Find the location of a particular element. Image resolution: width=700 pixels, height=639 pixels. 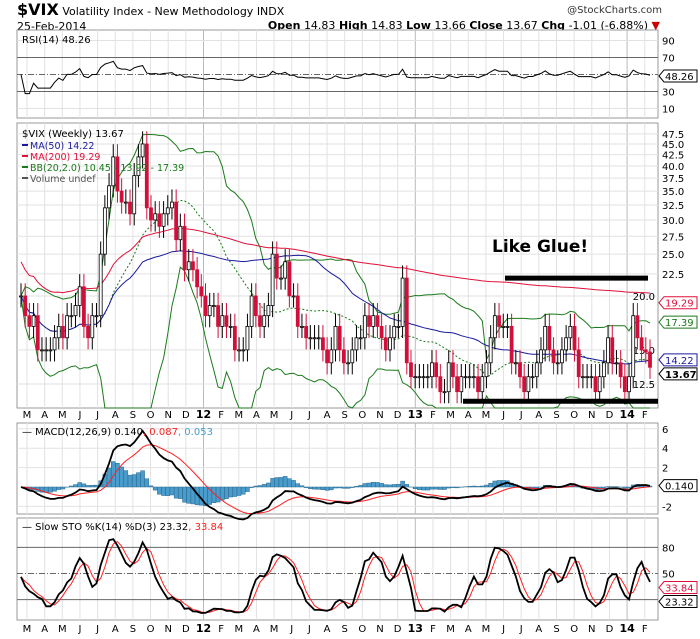

macd-line is located at coordinates (335, 475).